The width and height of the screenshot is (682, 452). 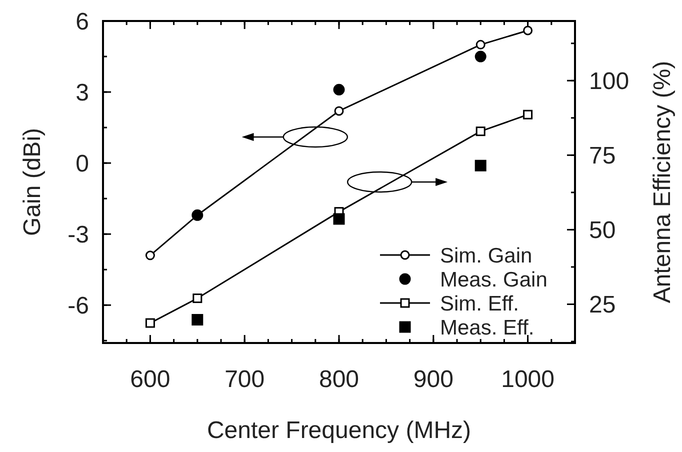 What do you see at coordinates (433, 379) in the screenshot?
I see `x-tick-label: 900` at bounding box center [433, 379].